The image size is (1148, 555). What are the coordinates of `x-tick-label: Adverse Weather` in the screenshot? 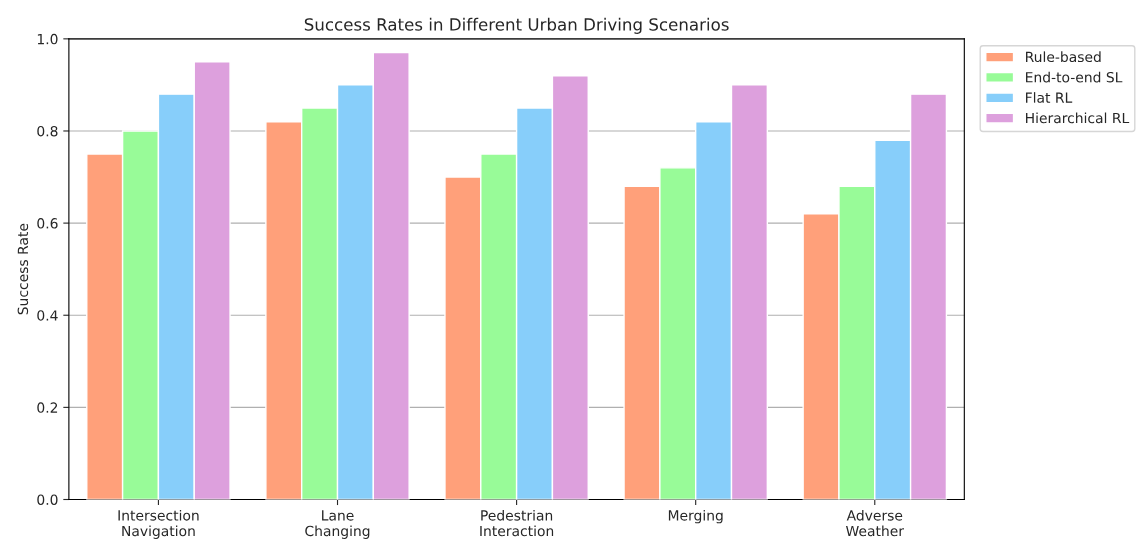 It's located at (875, 523).